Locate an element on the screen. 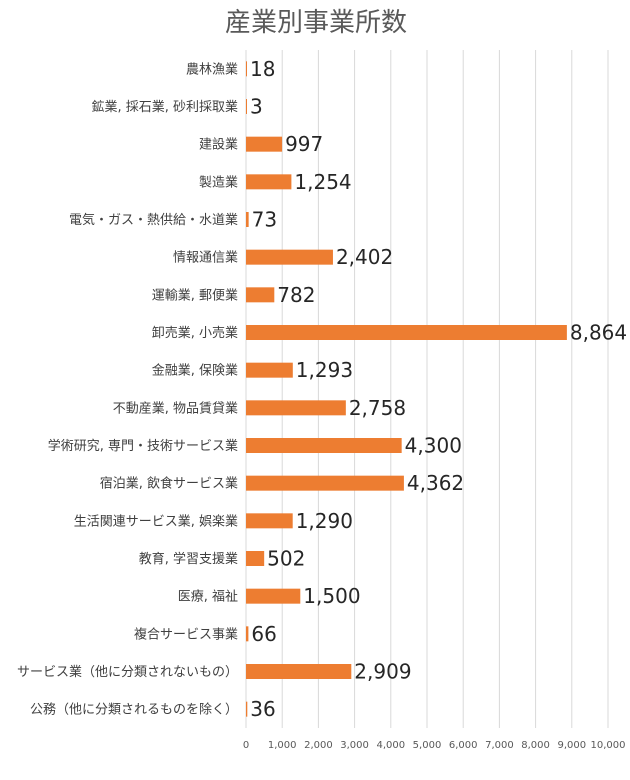 The width and height of the screenshot is (630, 780). category-label: 卸売業, 小売業 is located at coordinates (195, 333).